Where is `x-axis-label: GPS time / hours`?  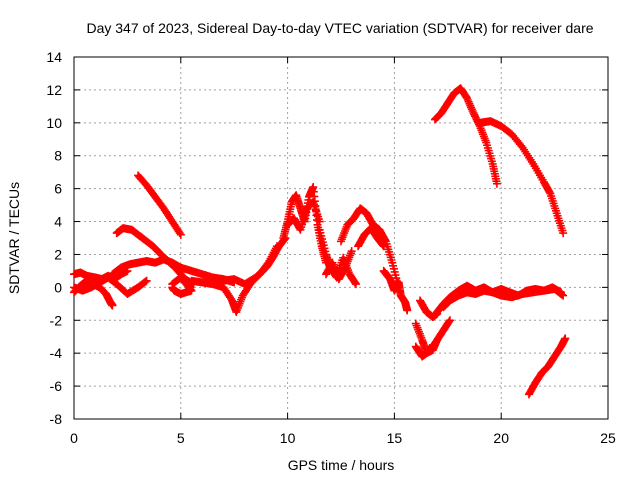 x-axis-label: GPS time / hours is located at coordinates (341, 465).